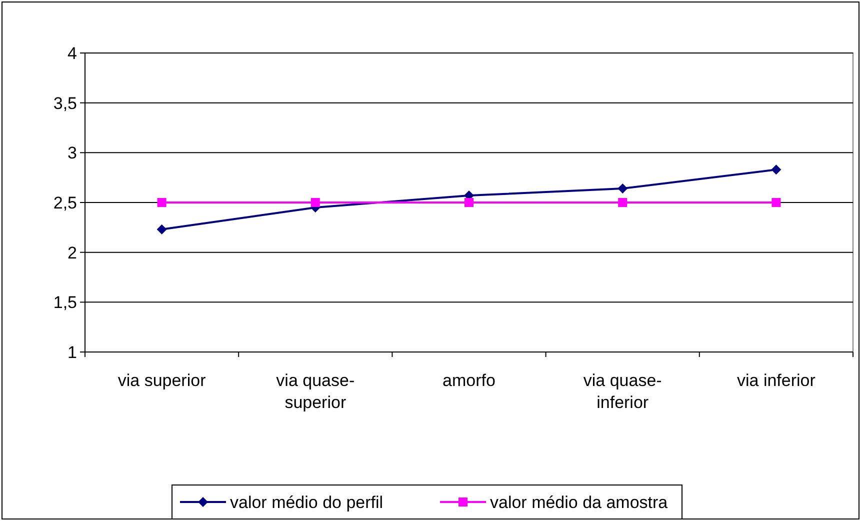 Image resolution: width=861 pixels, height=521 pixels. Describe the element at coordinates (65, 103) in the screenshot. I see `y-tick-label: 3,5` at that location.